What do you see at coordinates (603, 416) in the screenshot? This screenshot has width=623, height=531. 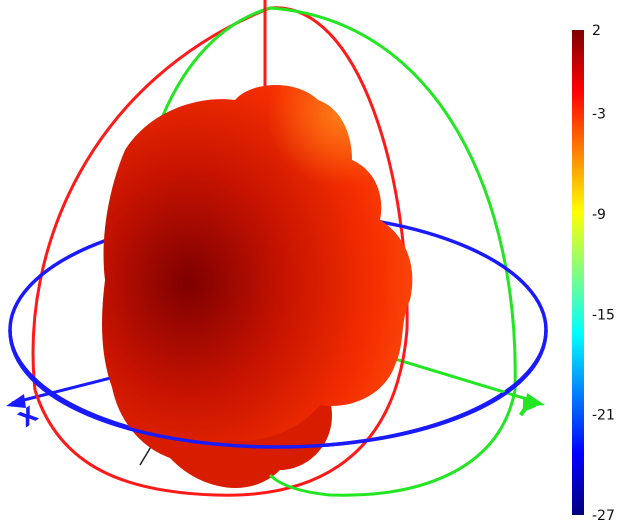 I see `colorbar-tick-label: -21` at bounding box center [603, 416].